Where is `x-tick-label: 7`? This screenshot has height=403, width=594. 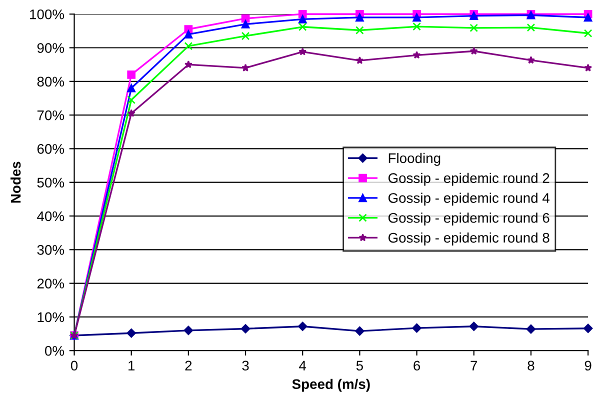 x-tick-label: 7 is located at coordinates (474, 365).